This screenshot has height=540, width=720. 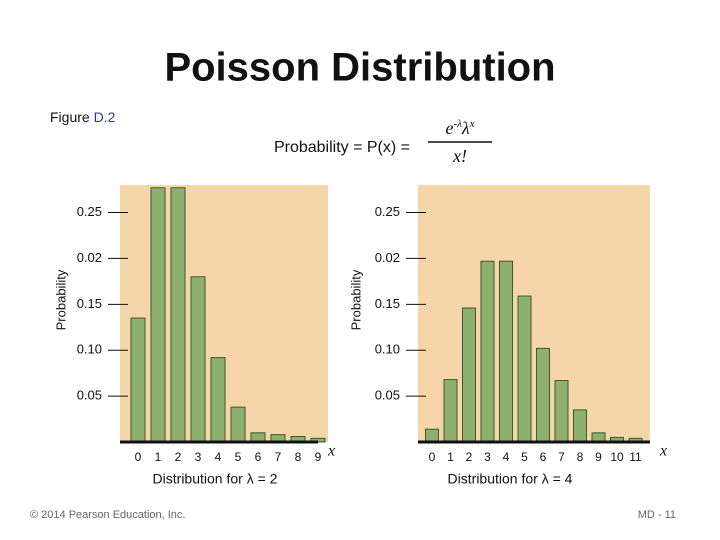 What do you see at coordinates (465, 128) in the screenshot?
I see `formula-lambda: λ` at bounding box center [465, 128].